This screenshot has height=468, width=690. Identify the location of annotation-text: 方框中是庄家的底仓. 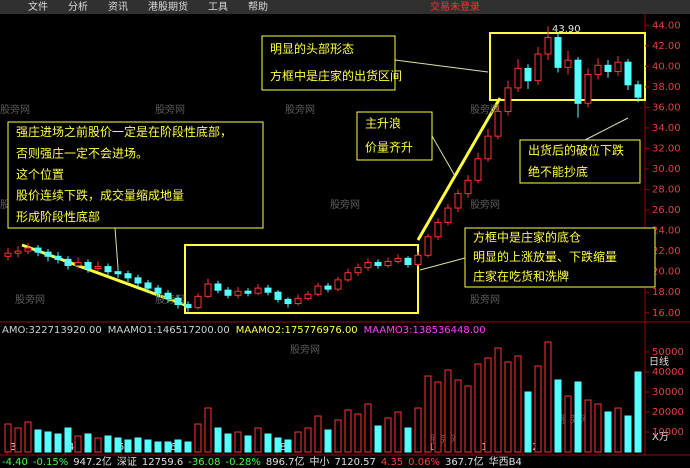
(527, 236).